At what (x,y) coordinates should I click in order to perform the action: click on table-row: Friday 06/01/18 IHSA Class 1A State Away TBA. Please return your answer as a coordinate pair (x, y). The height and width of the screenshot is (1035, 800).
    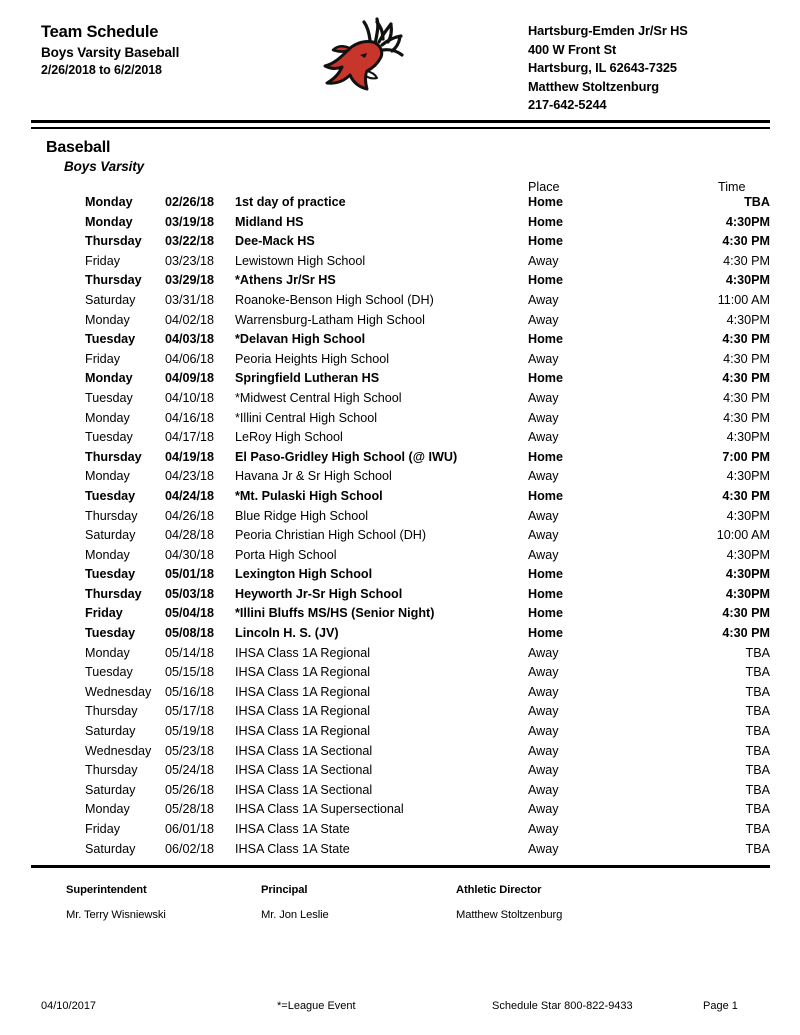
    Looking at the image, I should click on (400, 832).